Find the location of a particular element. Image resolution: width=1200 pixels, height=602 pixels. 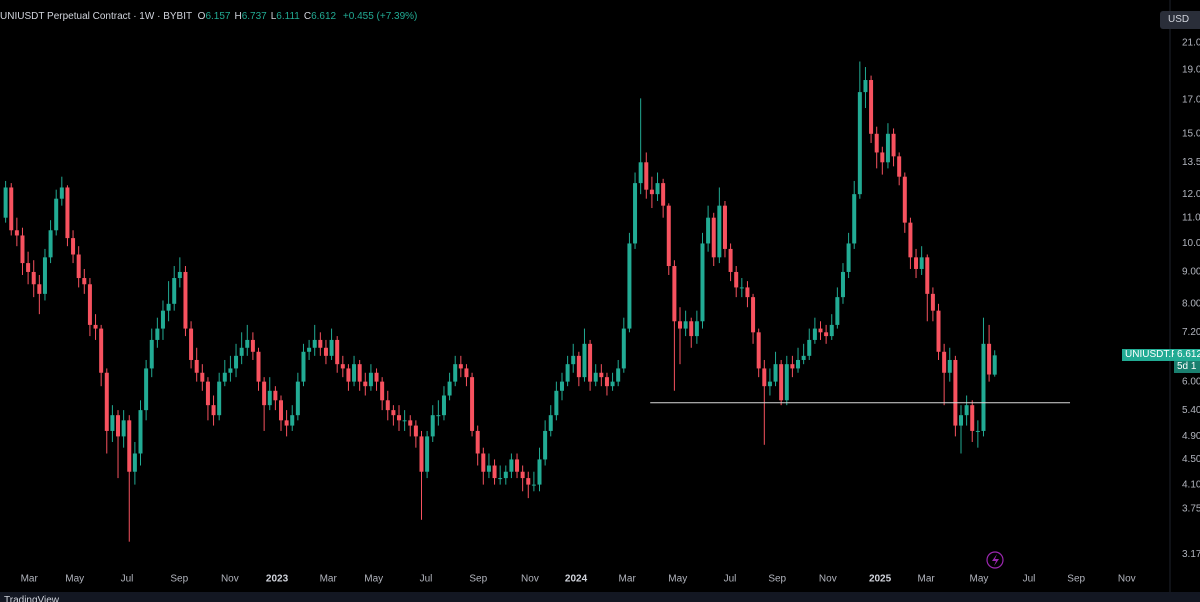

field-key: O is located at coordinates (201, 16).